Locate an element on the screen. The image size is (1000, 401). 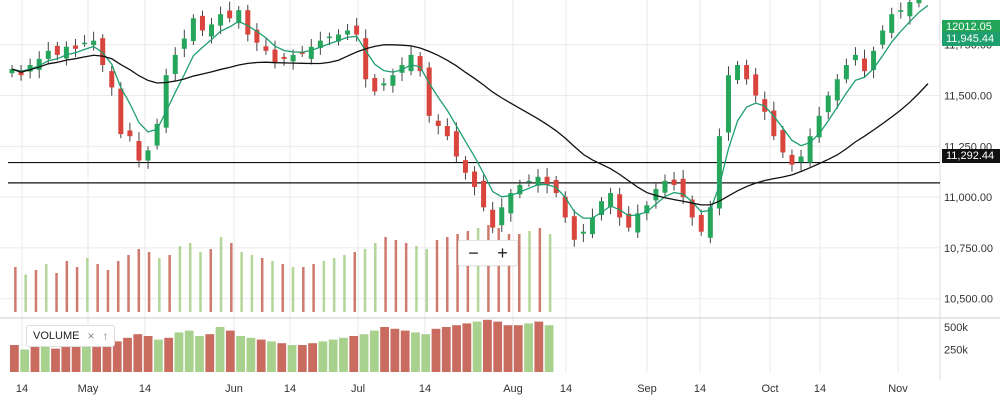
zoom-out-button: − is located at coordinates (473, 253).